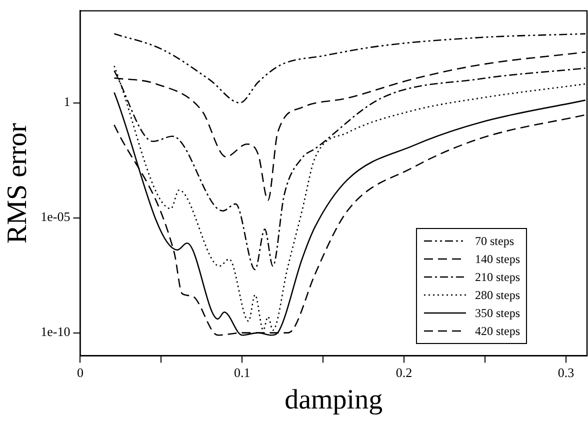 Image resolution: width=588 pixels, height=422 pixels. I want to click on y-tick-label: 1, so click(67, 102).